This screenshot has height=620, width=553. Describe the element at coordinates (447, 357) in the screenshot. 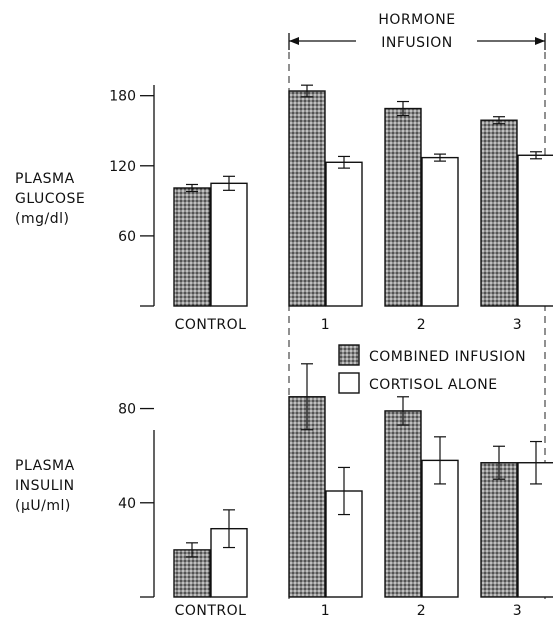

I see `legend-label-combined: COMBINED INFUSION` at that location.